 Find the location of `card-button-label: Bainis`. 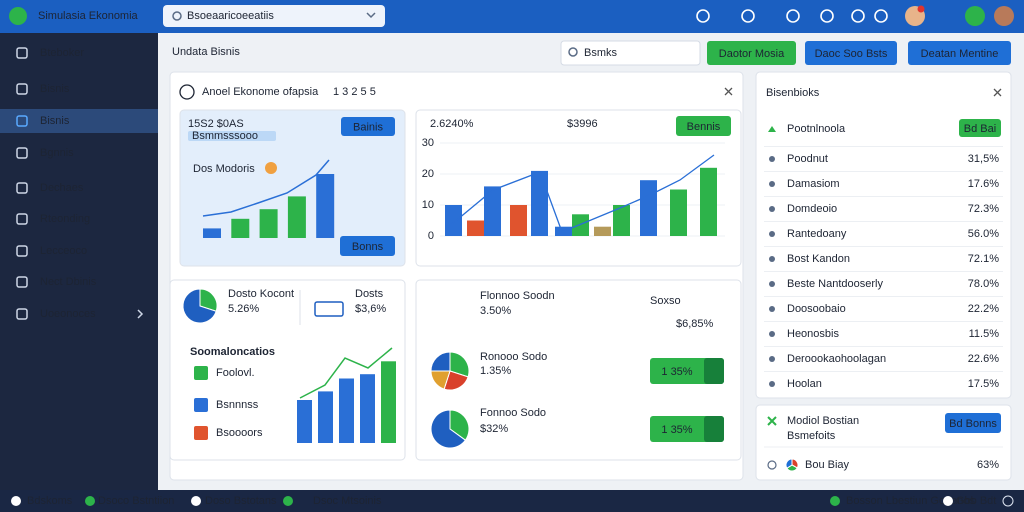

card-button-label: Bainis is located at coordinates (368, 127).